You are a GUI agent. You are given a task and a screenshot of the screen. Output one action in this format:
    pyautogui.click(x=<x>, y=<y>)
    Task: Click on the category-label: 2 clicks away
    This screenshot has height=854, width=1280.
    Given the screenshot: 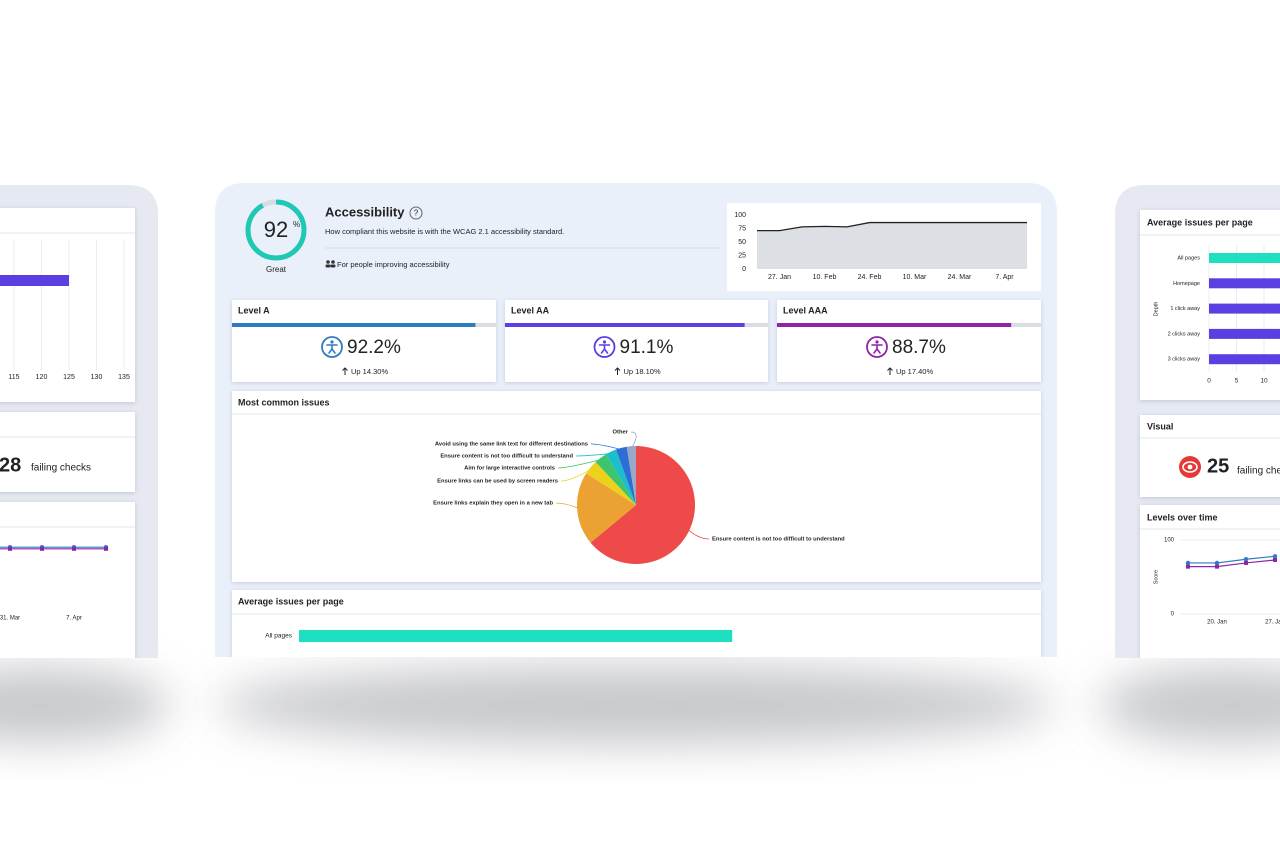 What is the action you would take?
    pyautogui.click(x=1184, y=334)
    